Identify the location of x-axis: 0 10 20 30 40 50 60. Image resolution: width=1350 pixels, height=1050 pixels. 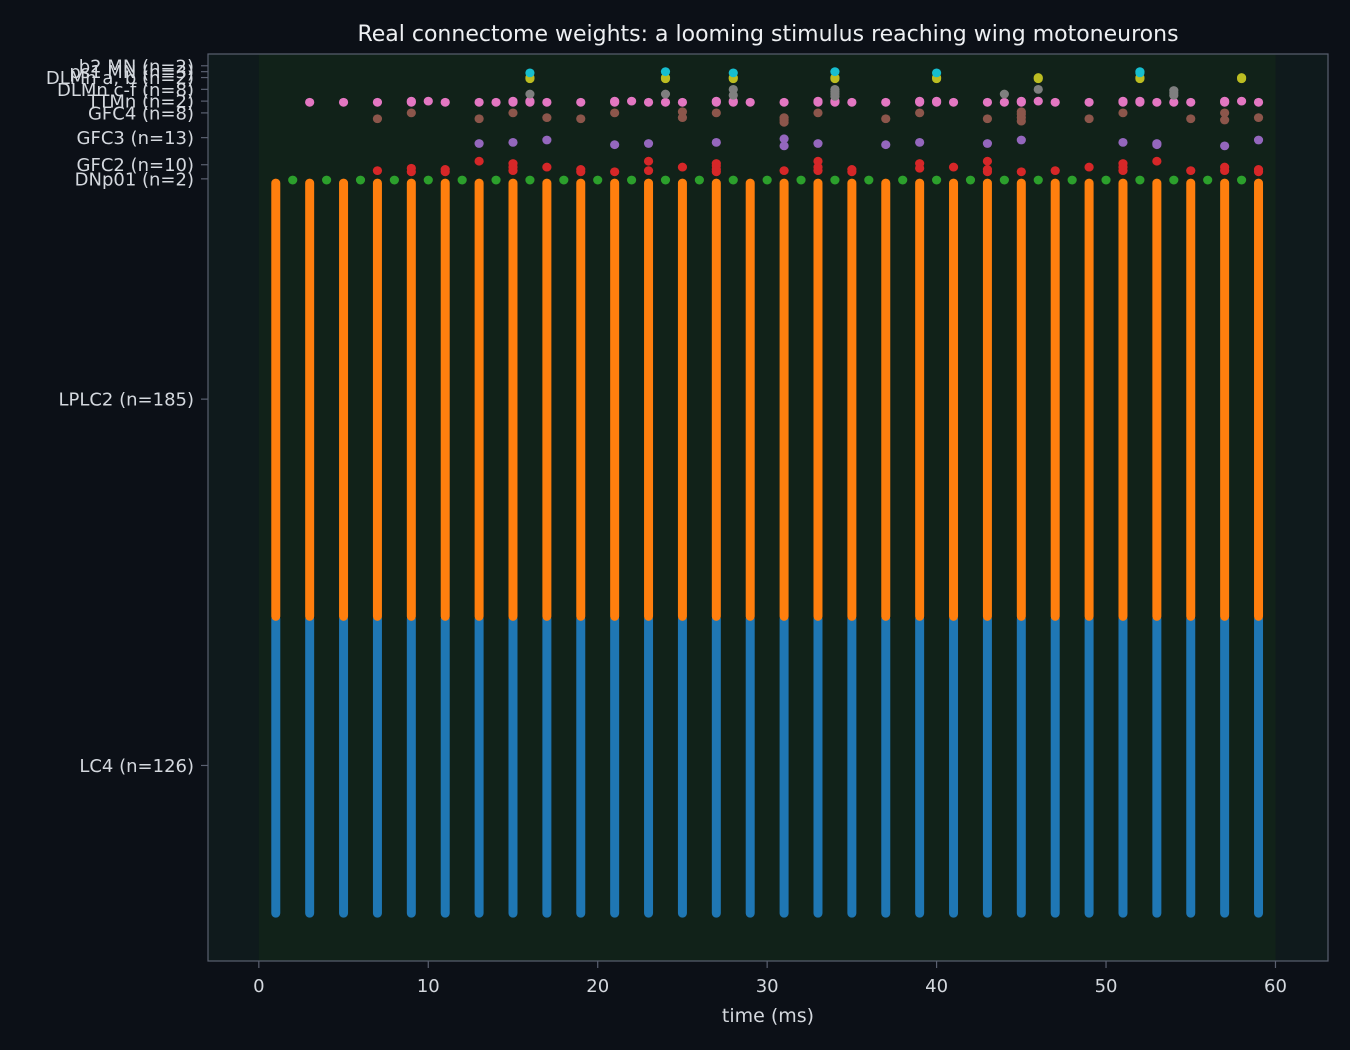
(770, 979).